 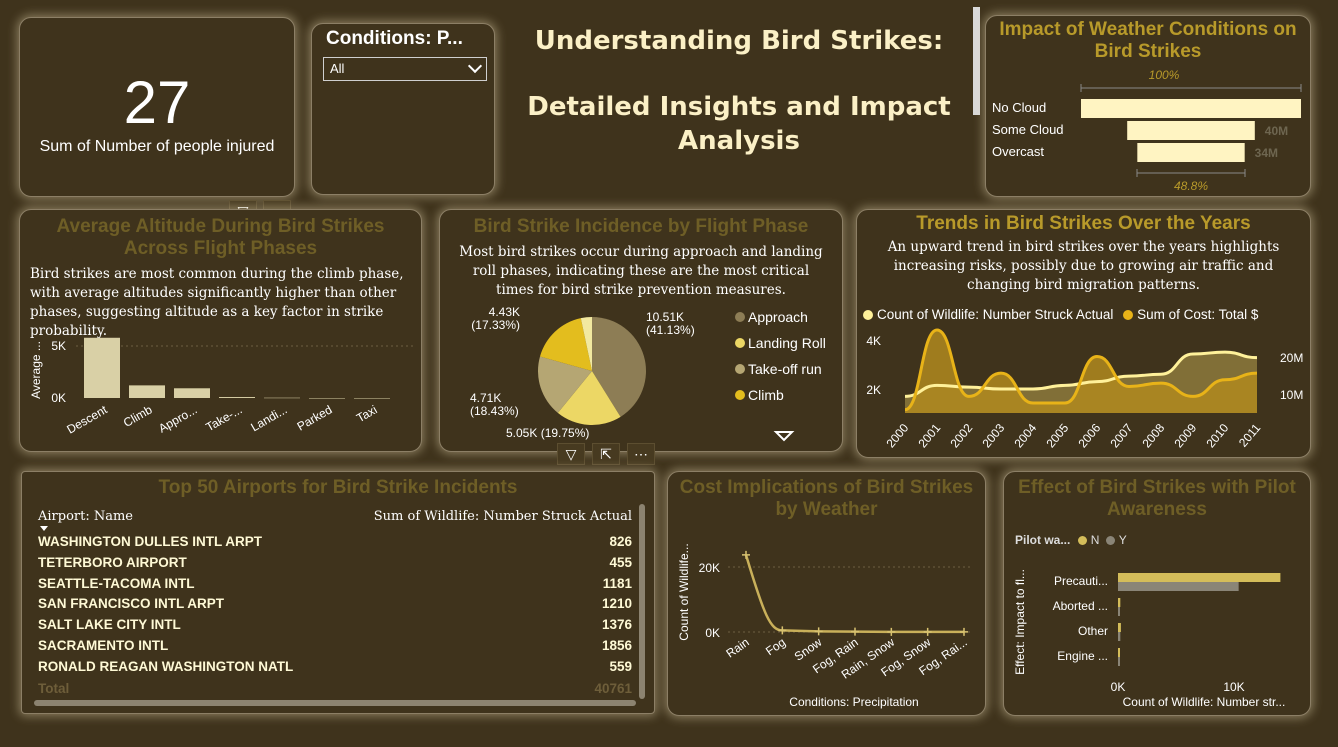 What do you see at coordinates (775, 646) in the screenshot?
I see `cost-xtick: Fog` at bounding box center [775, 646].